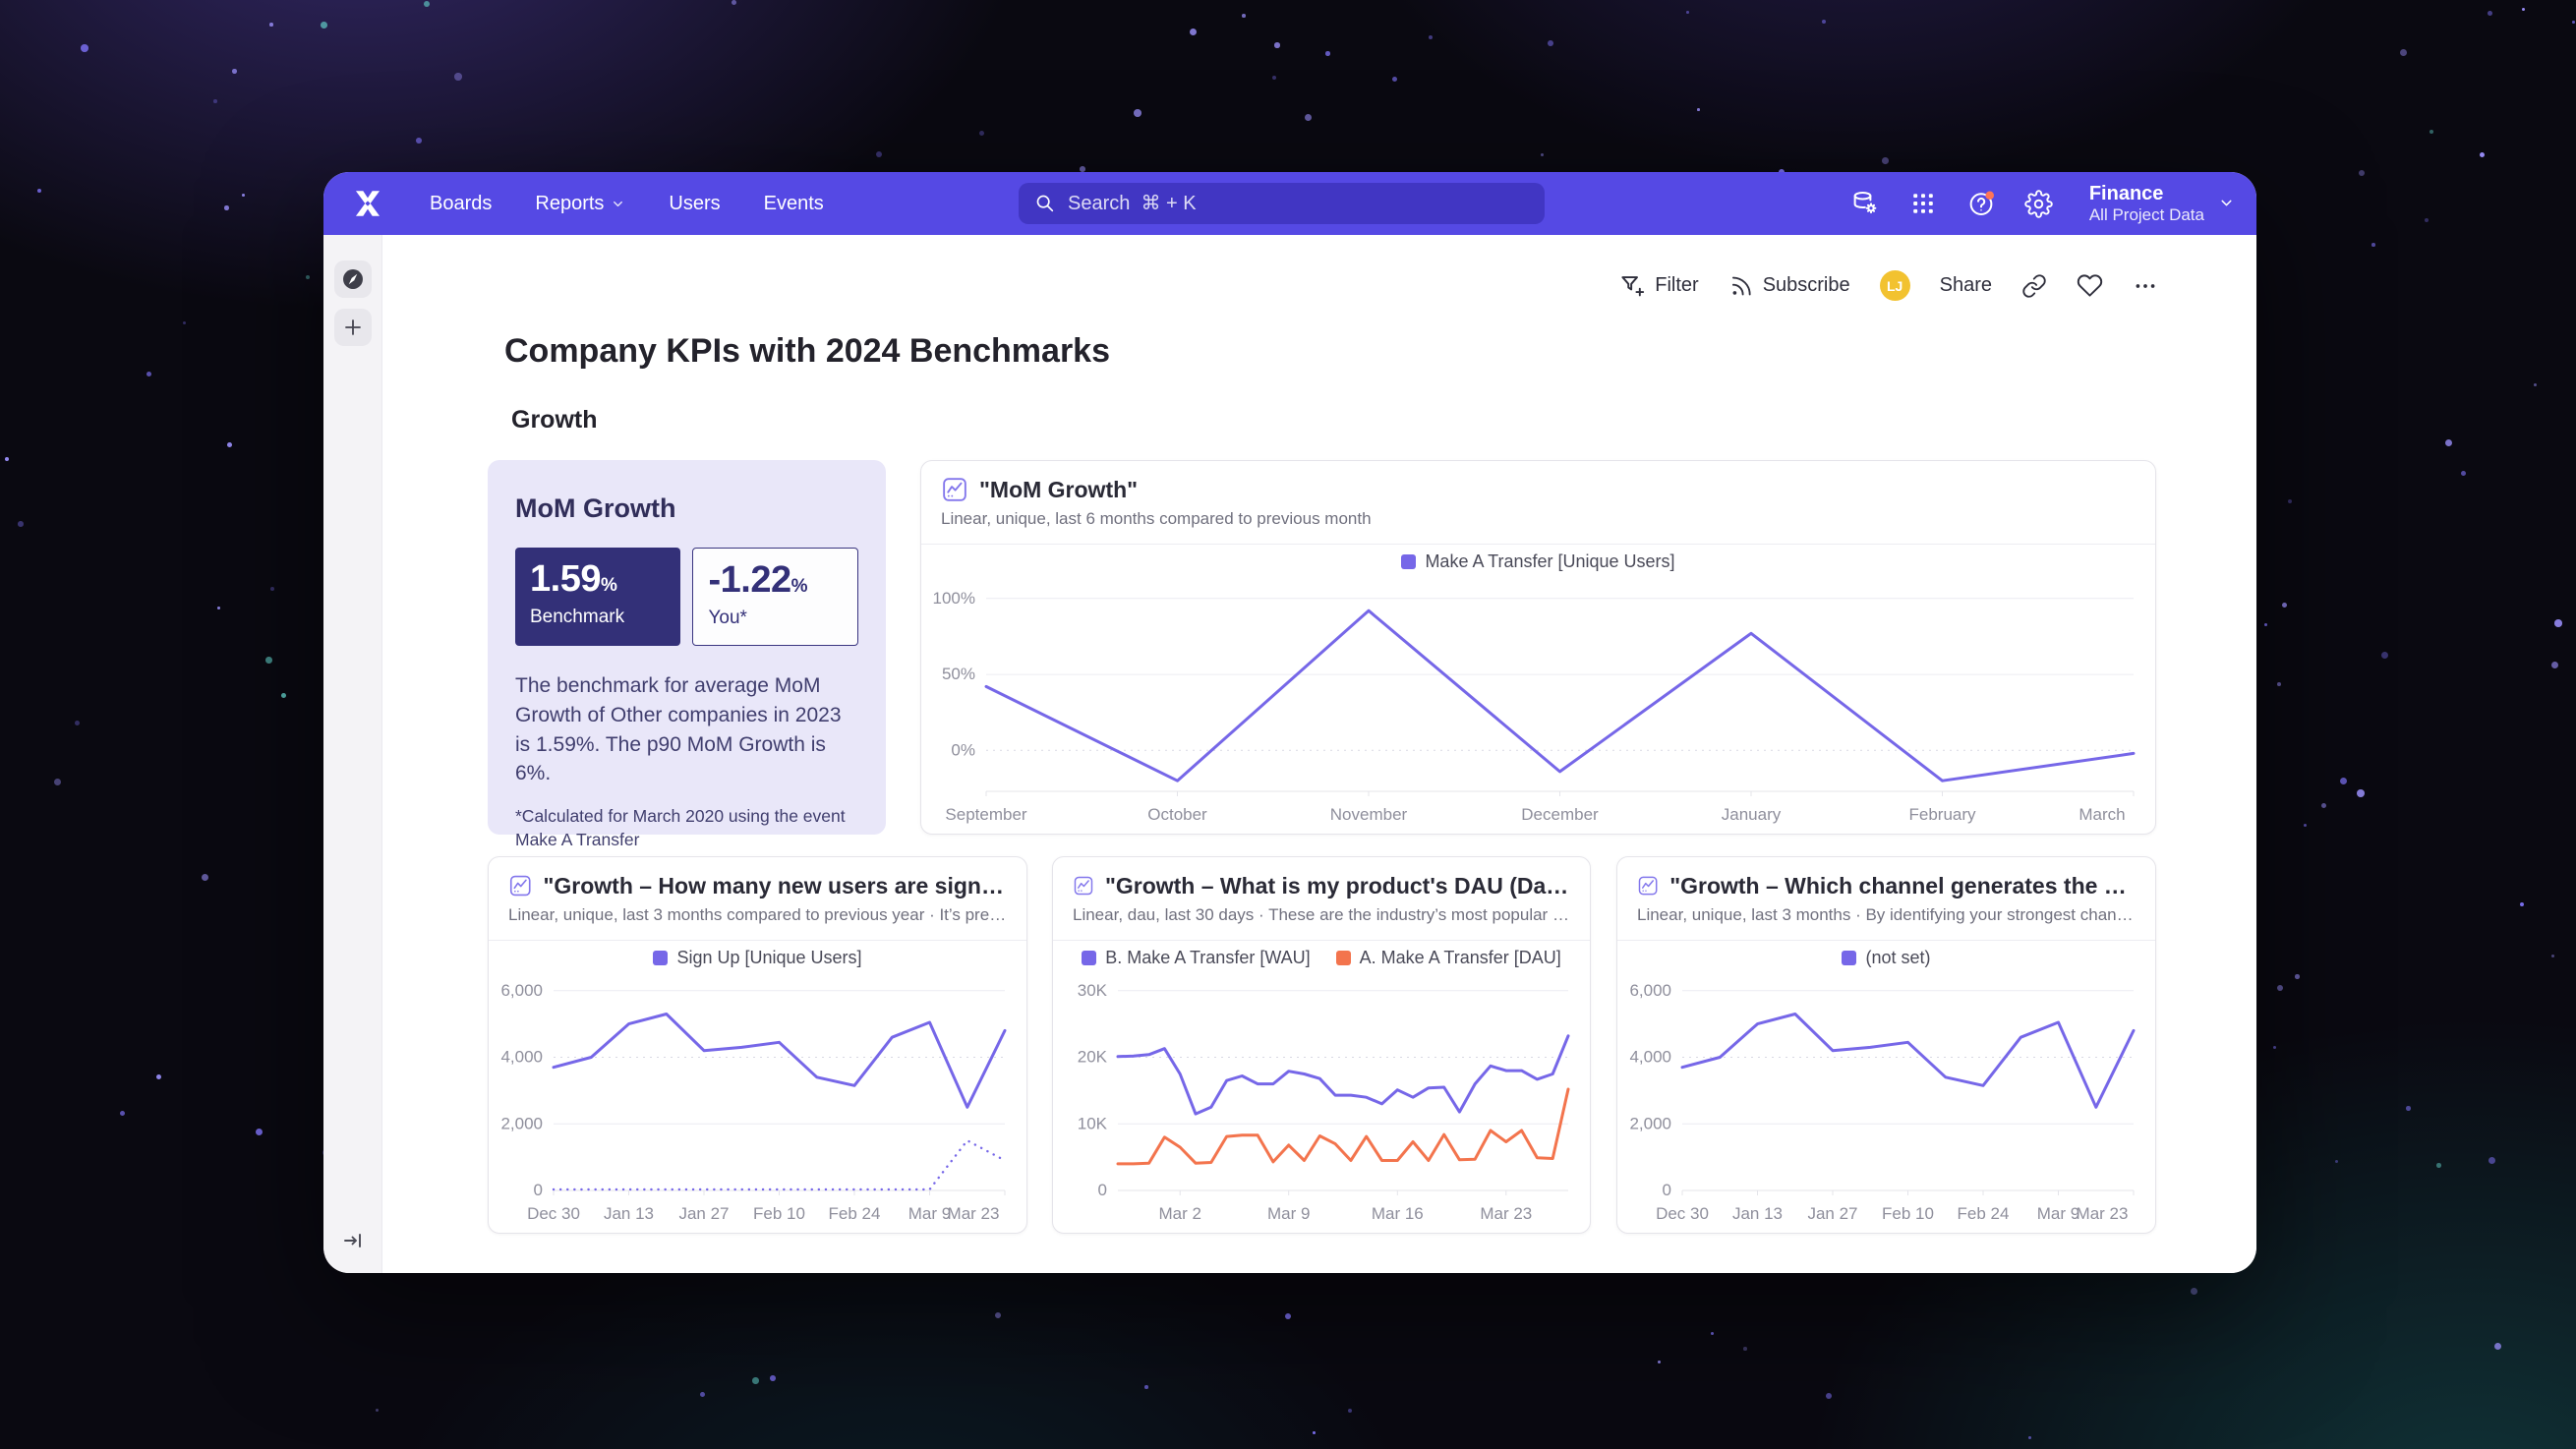  I want to click on more-button, so click(2145, 286).